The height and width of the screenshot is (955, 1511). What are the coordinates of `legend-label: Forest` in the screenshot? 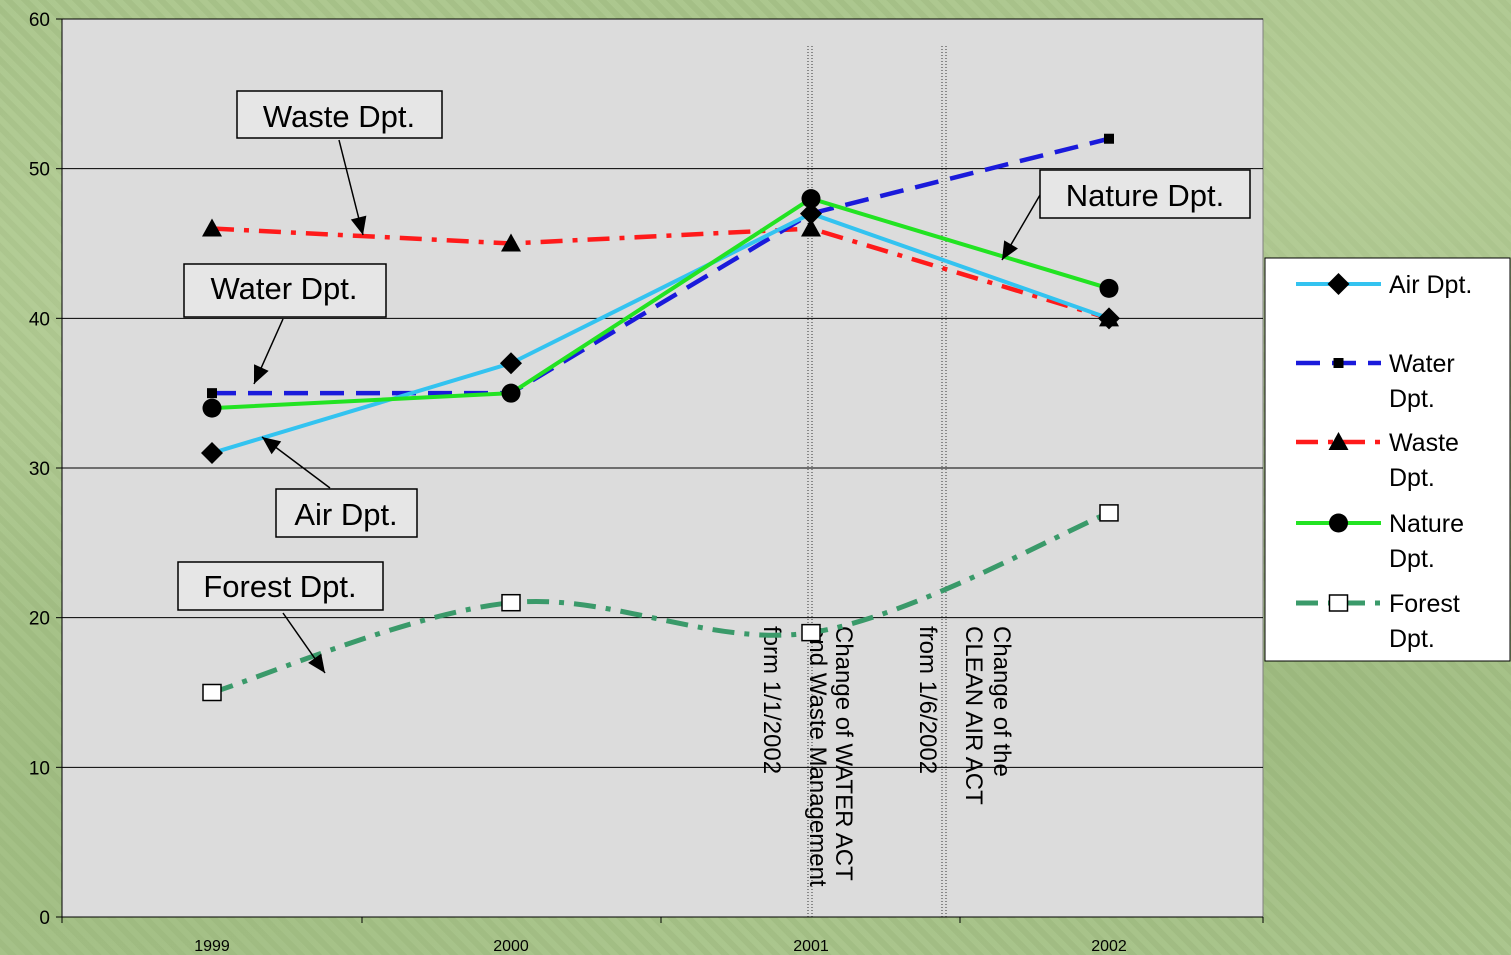 It's located at (1424, 604).